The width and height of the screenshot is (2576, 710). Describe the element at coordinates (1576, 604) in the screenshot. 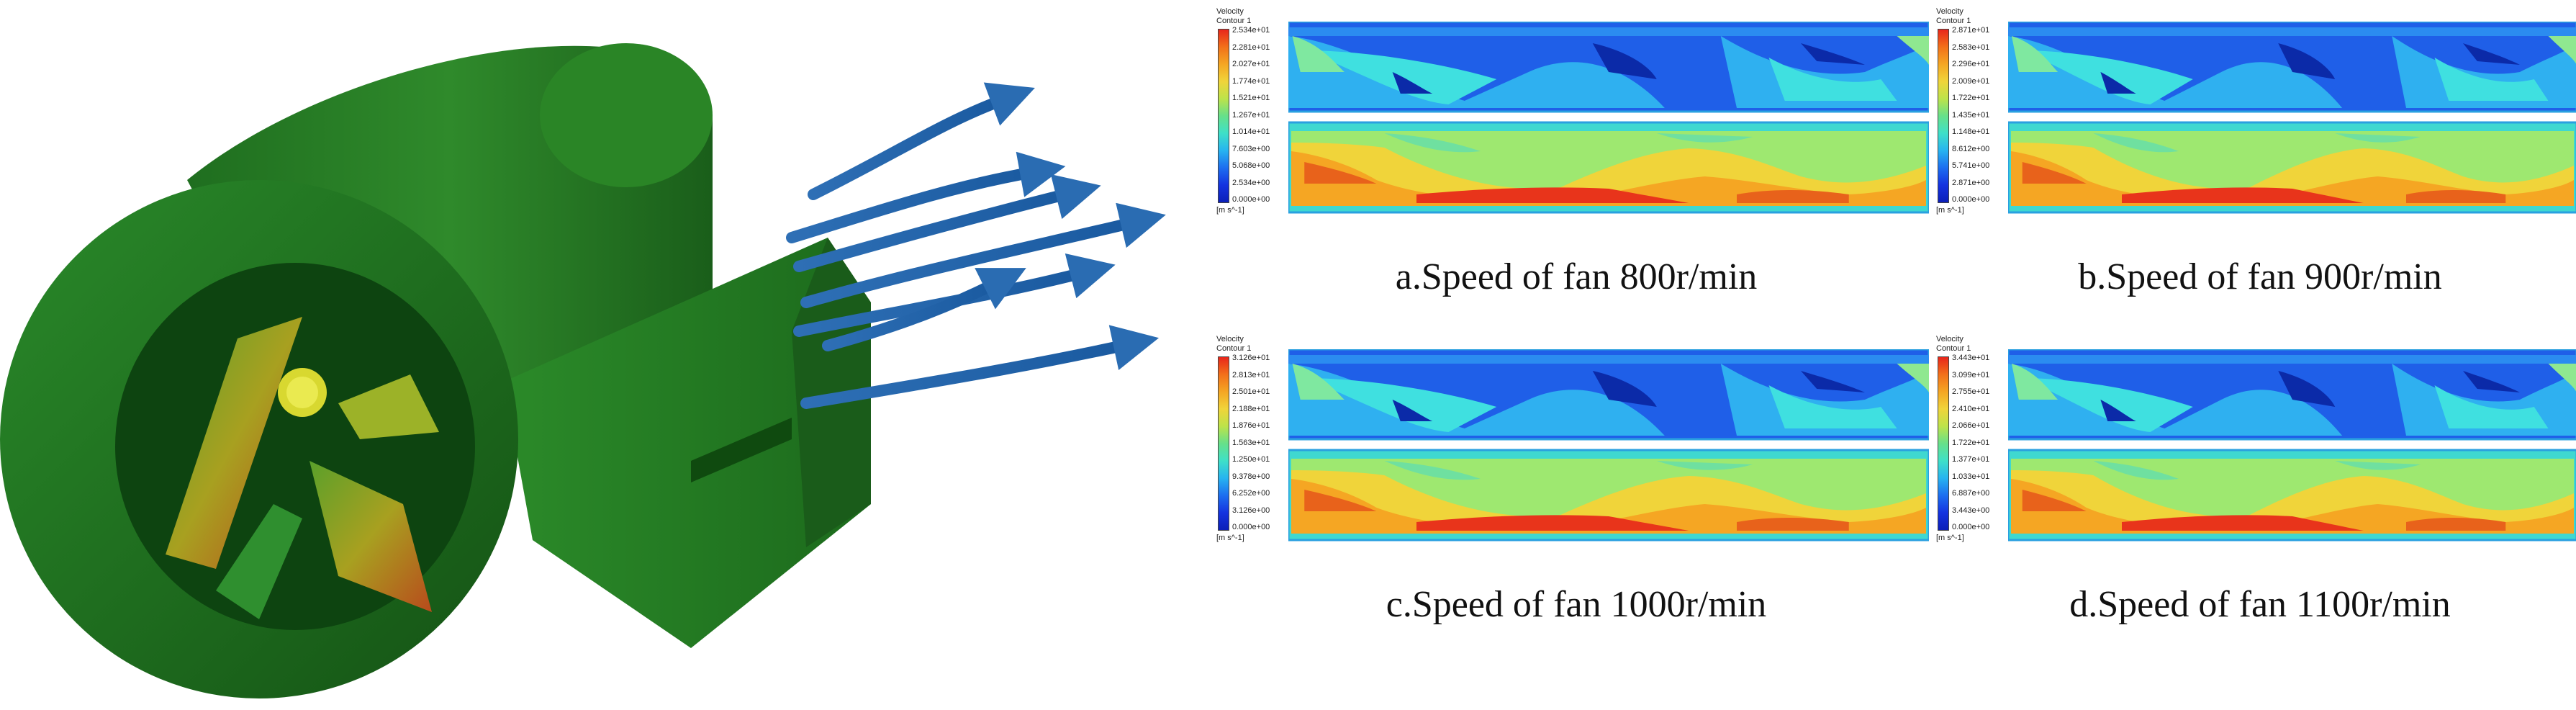

I see `panel-caption: c.Speed of fan 1000r/min` at that location.